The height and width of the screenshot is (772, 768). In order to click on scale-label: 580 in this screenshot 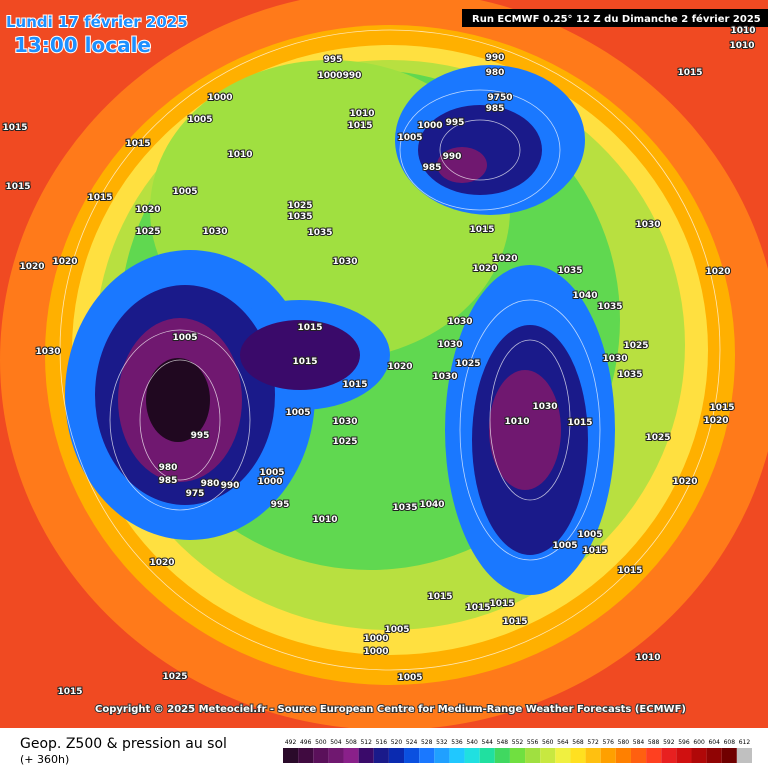, I will do `click(624, 742)`.